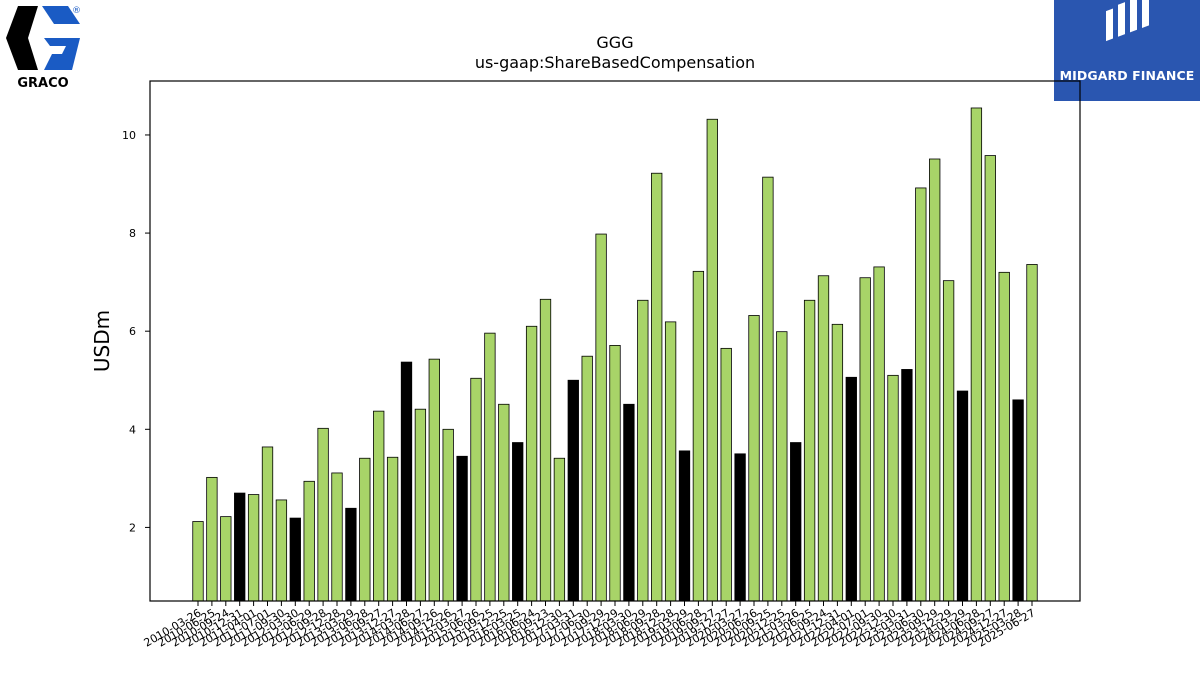 This screenshot has width=1200, height=675. I want to click on y-axis-label: USDm, so click(102, 341).